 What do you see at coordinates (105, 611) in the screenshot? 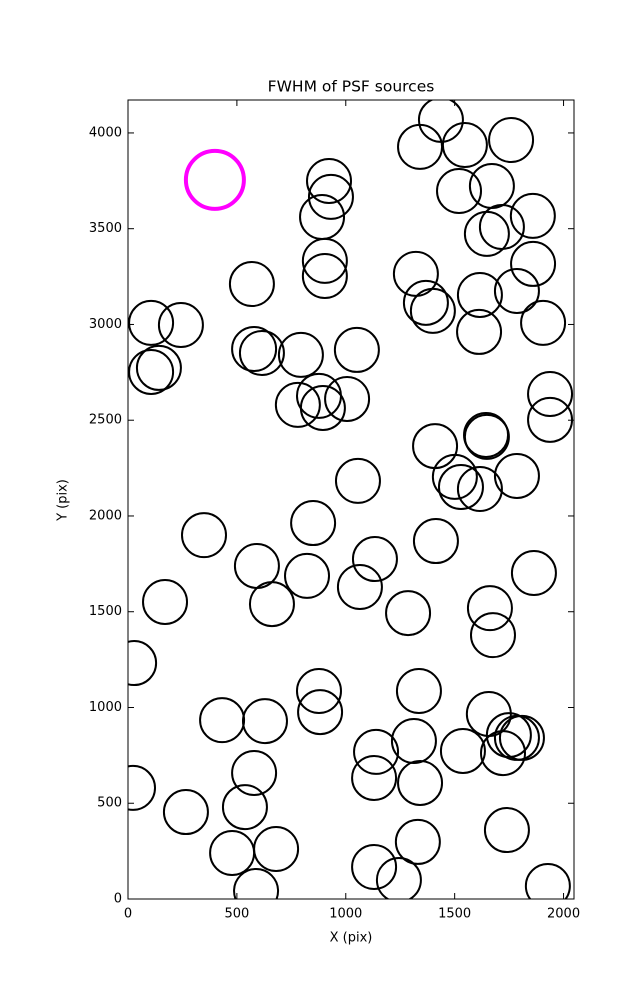
I see `y-tick-label: 1500` at bounding box center [105, 611].